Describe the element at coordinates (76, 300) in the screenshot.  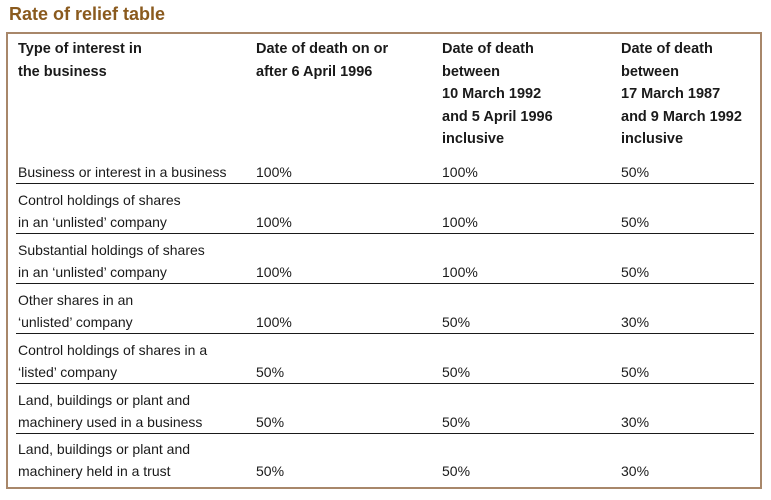
I see `row-type-line: Other shares in an` at that location.